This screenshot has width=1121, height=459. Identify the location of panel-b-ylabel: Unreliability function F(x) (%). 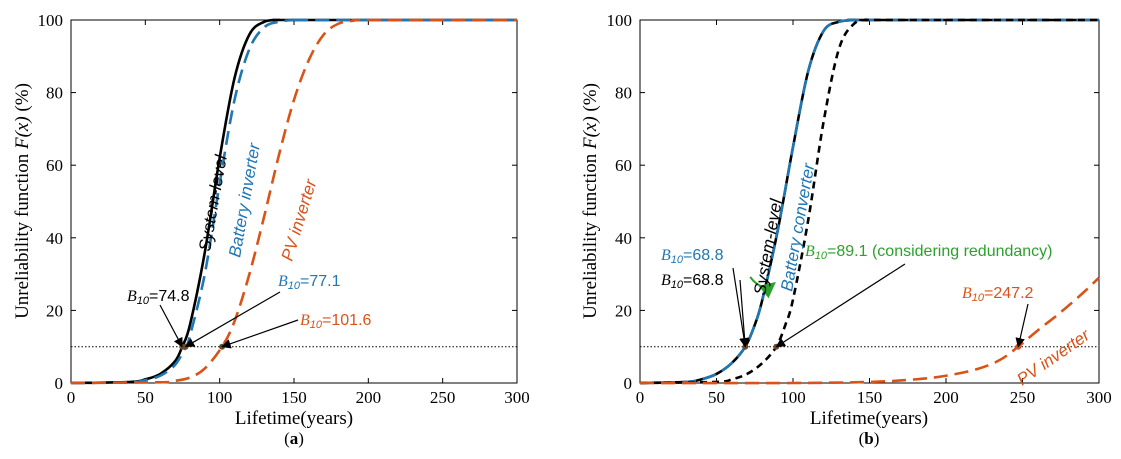
(590, 201).